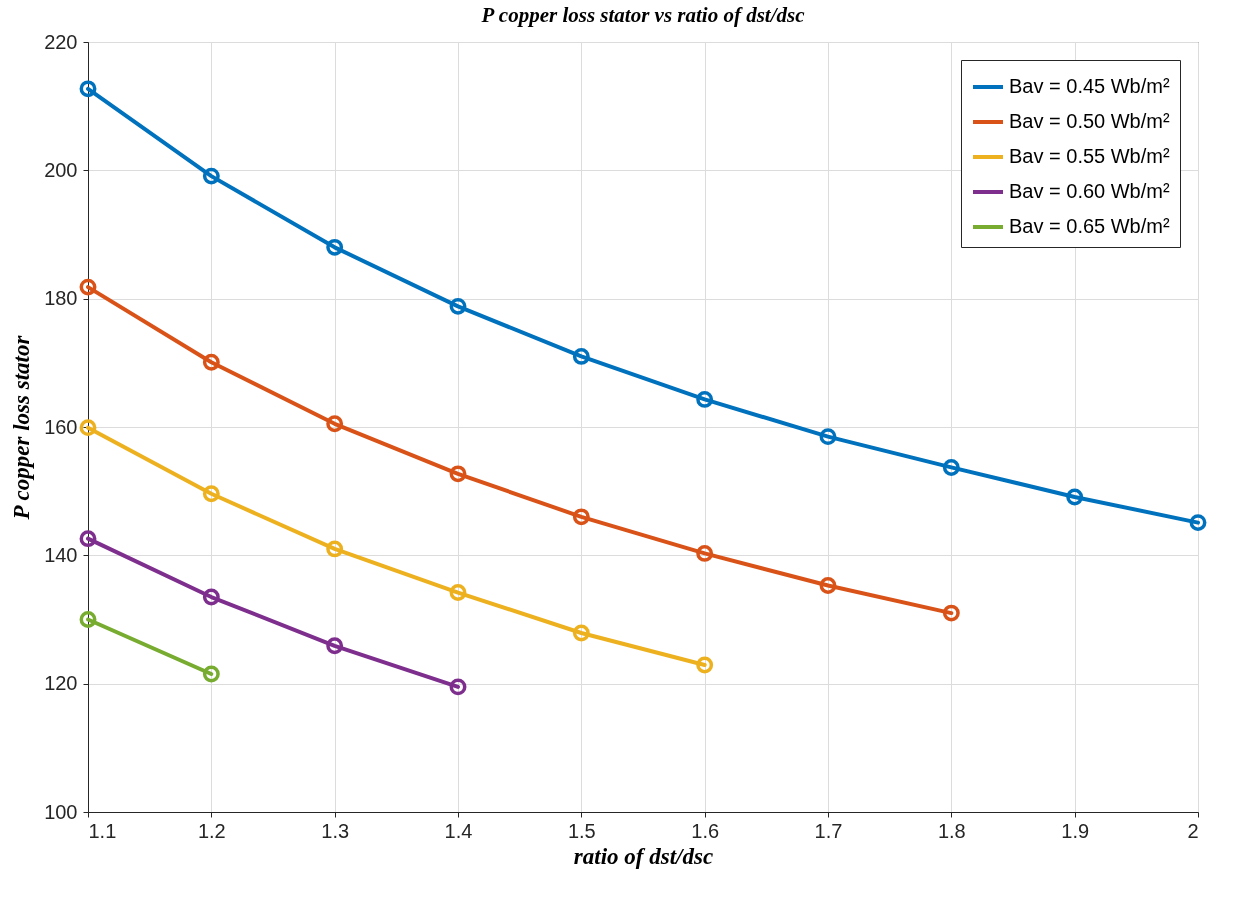 This screenshot has width=1242, height=914. What do you see at coordinates (458, 830) in the screenshot?
I see `x-tick-label: 1.4` at bounding box center [458, 830].